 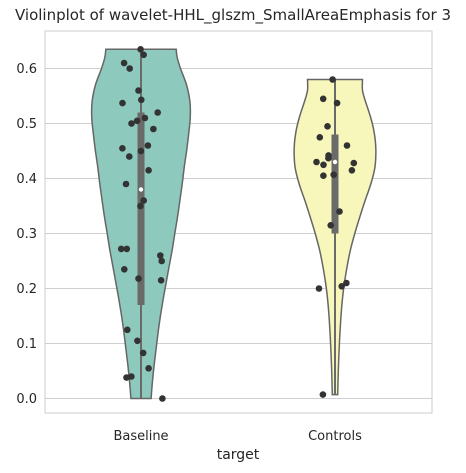 What do you see at coordinates (238, 455) in the screenshot?
I see `x-axis-label: target` at bounding box center [238, 455].